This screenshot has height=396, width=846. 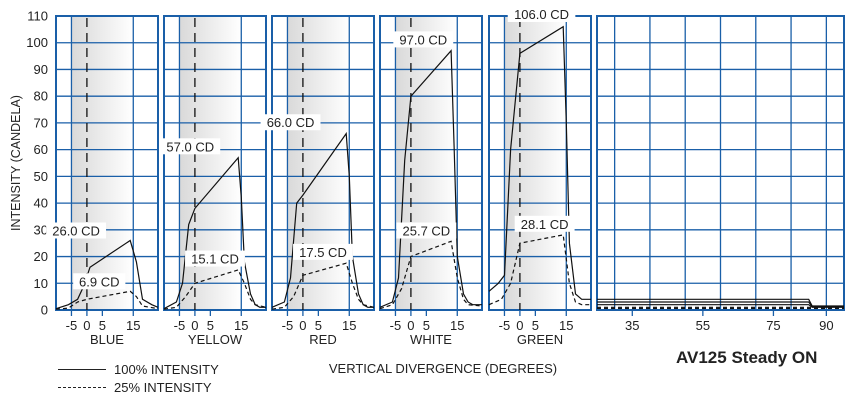 I want to click on y-tick-label: 0, so click(x=44, y=310).